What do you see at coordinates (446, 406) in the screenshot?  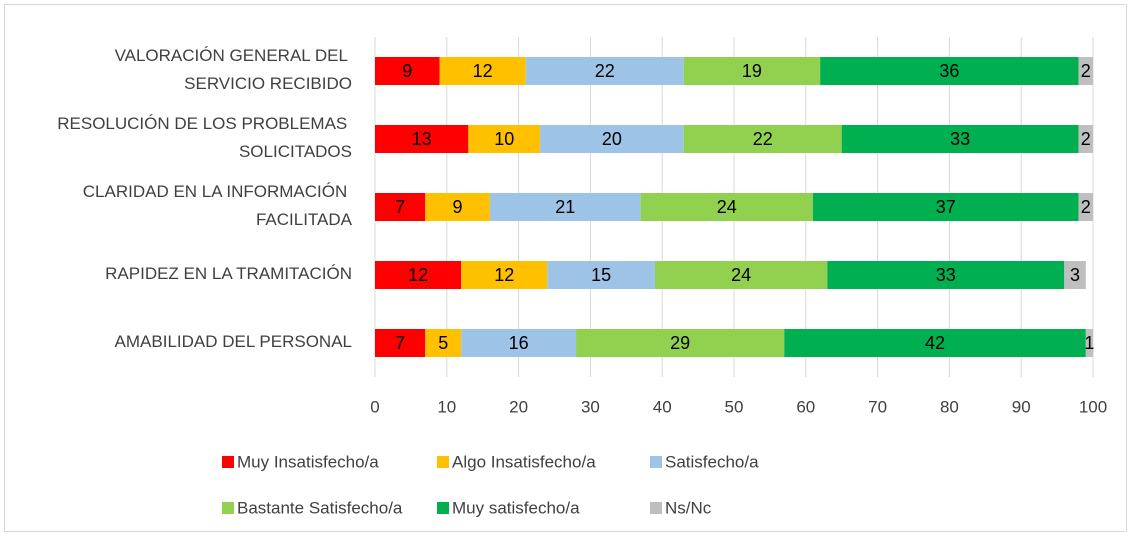 I see `x-tick-label: 10` at bounding box center [446, 406].